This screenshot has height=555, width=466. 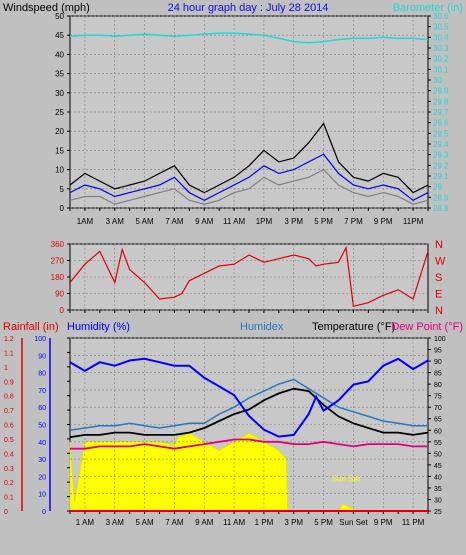 I want to click on sun-set-annotation: Sun Set, so click(x=346, y=479).